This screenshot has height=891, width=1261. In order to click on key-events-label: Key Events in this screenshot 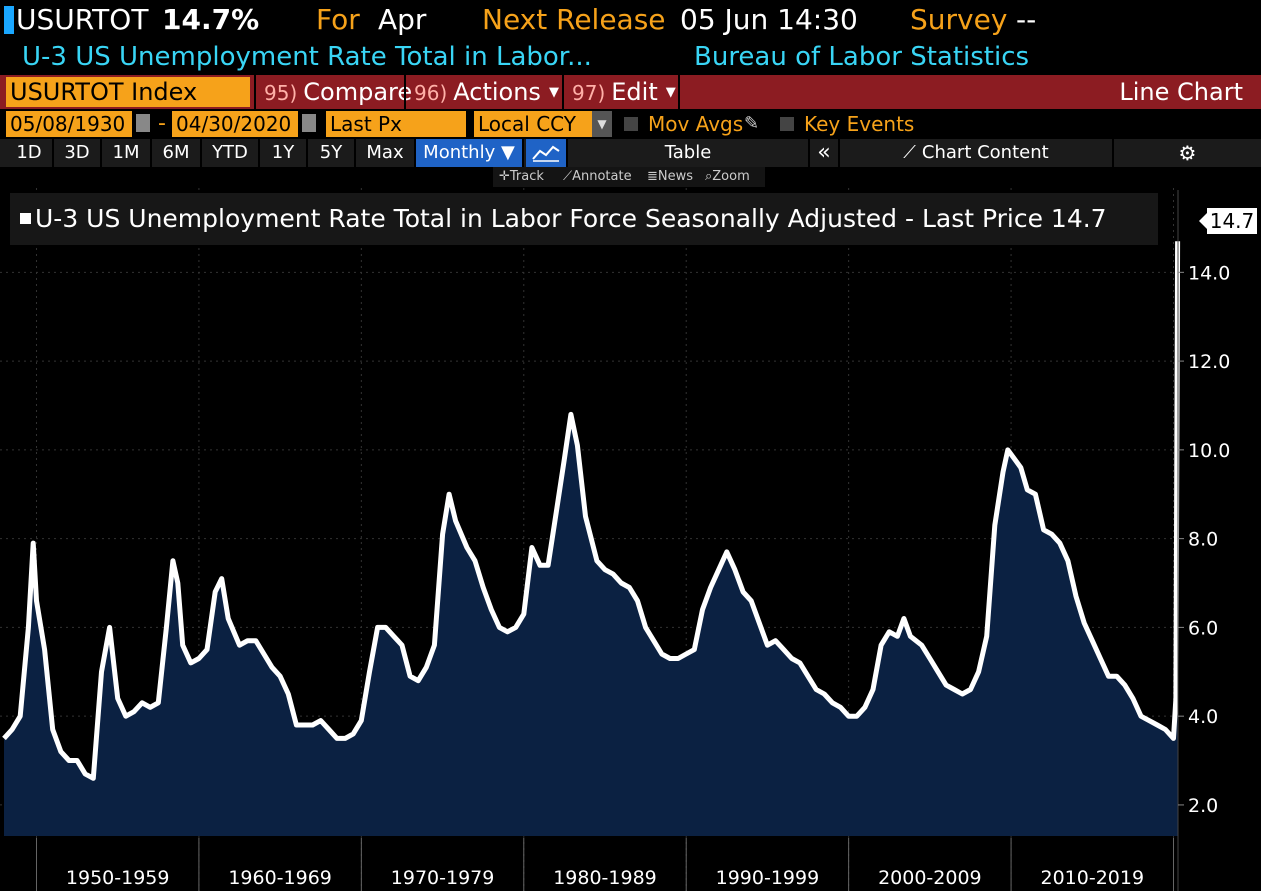, I will do `click(859, 124)`.